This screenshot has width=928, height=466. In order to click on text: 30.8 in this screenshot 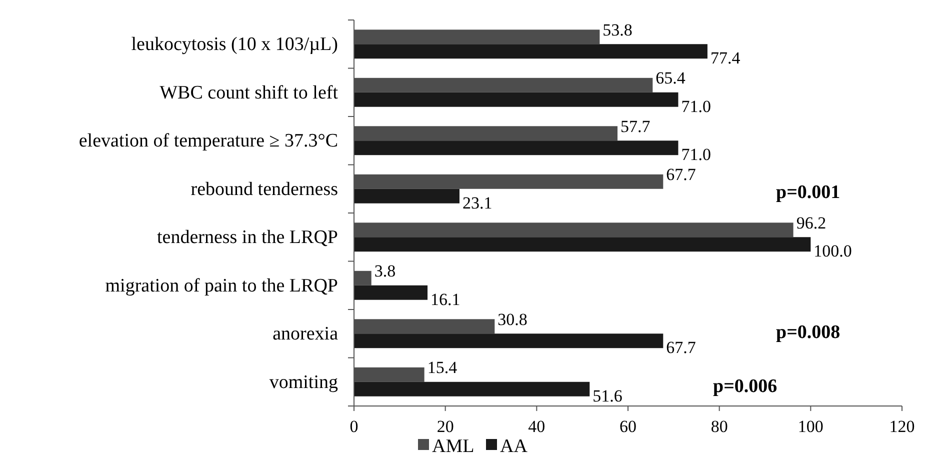, I will do `click(513, 319)`.